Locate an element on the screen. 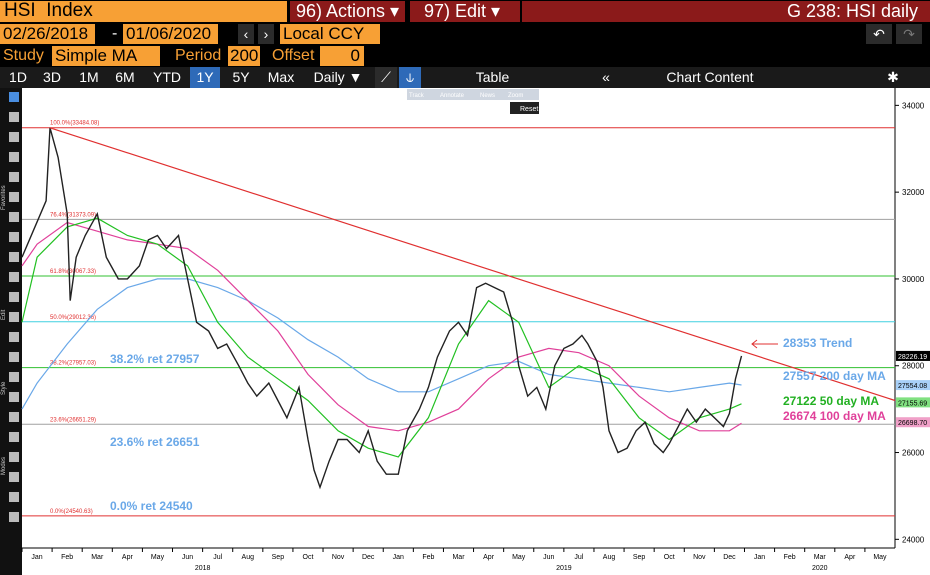 This screenshot has width=930, height=575. x-tick-label: Oct is located at coordinates (669, 557).